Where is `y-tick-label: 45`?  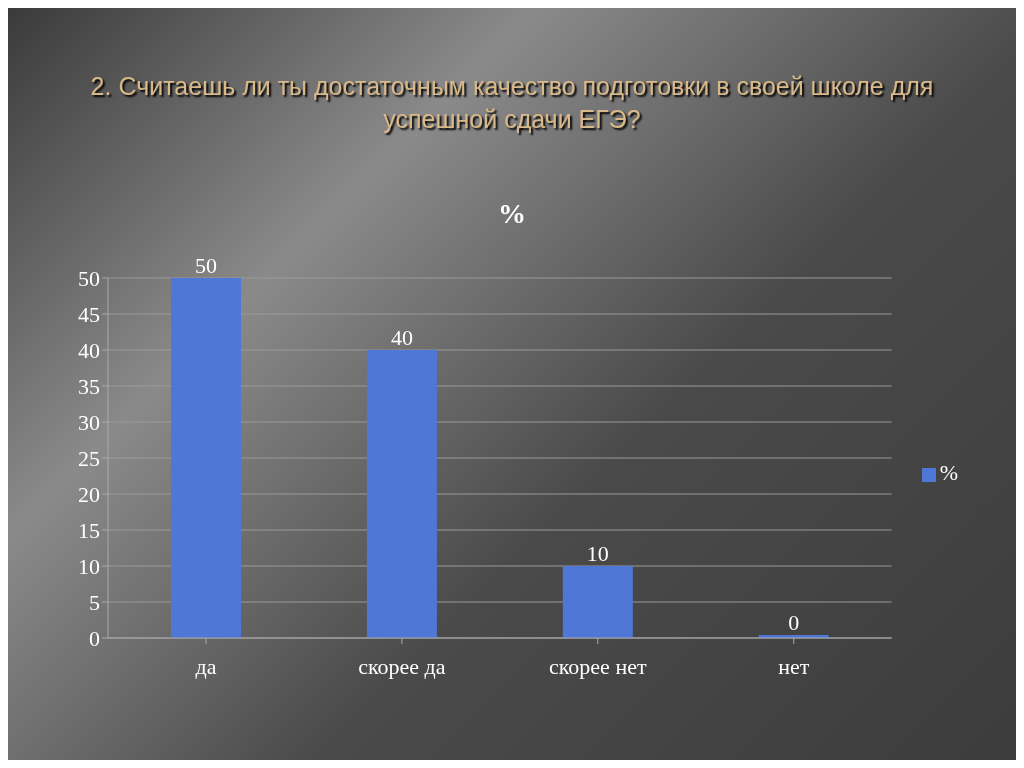
y-tick-label: 45 is located at coordinates (89, 314).